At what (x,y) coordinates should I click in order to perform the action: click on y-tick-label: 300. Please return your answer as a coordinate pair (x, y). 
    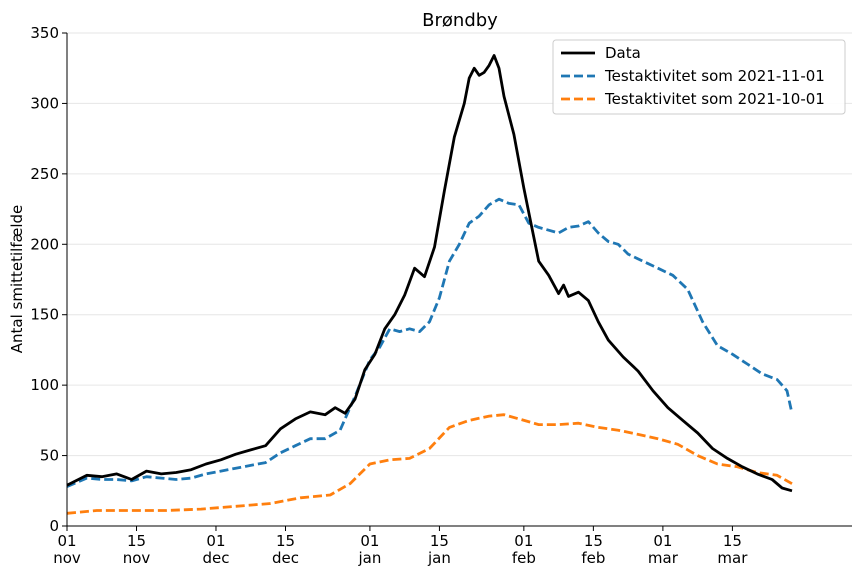
    Looking at the image, I should click on (44, 103).